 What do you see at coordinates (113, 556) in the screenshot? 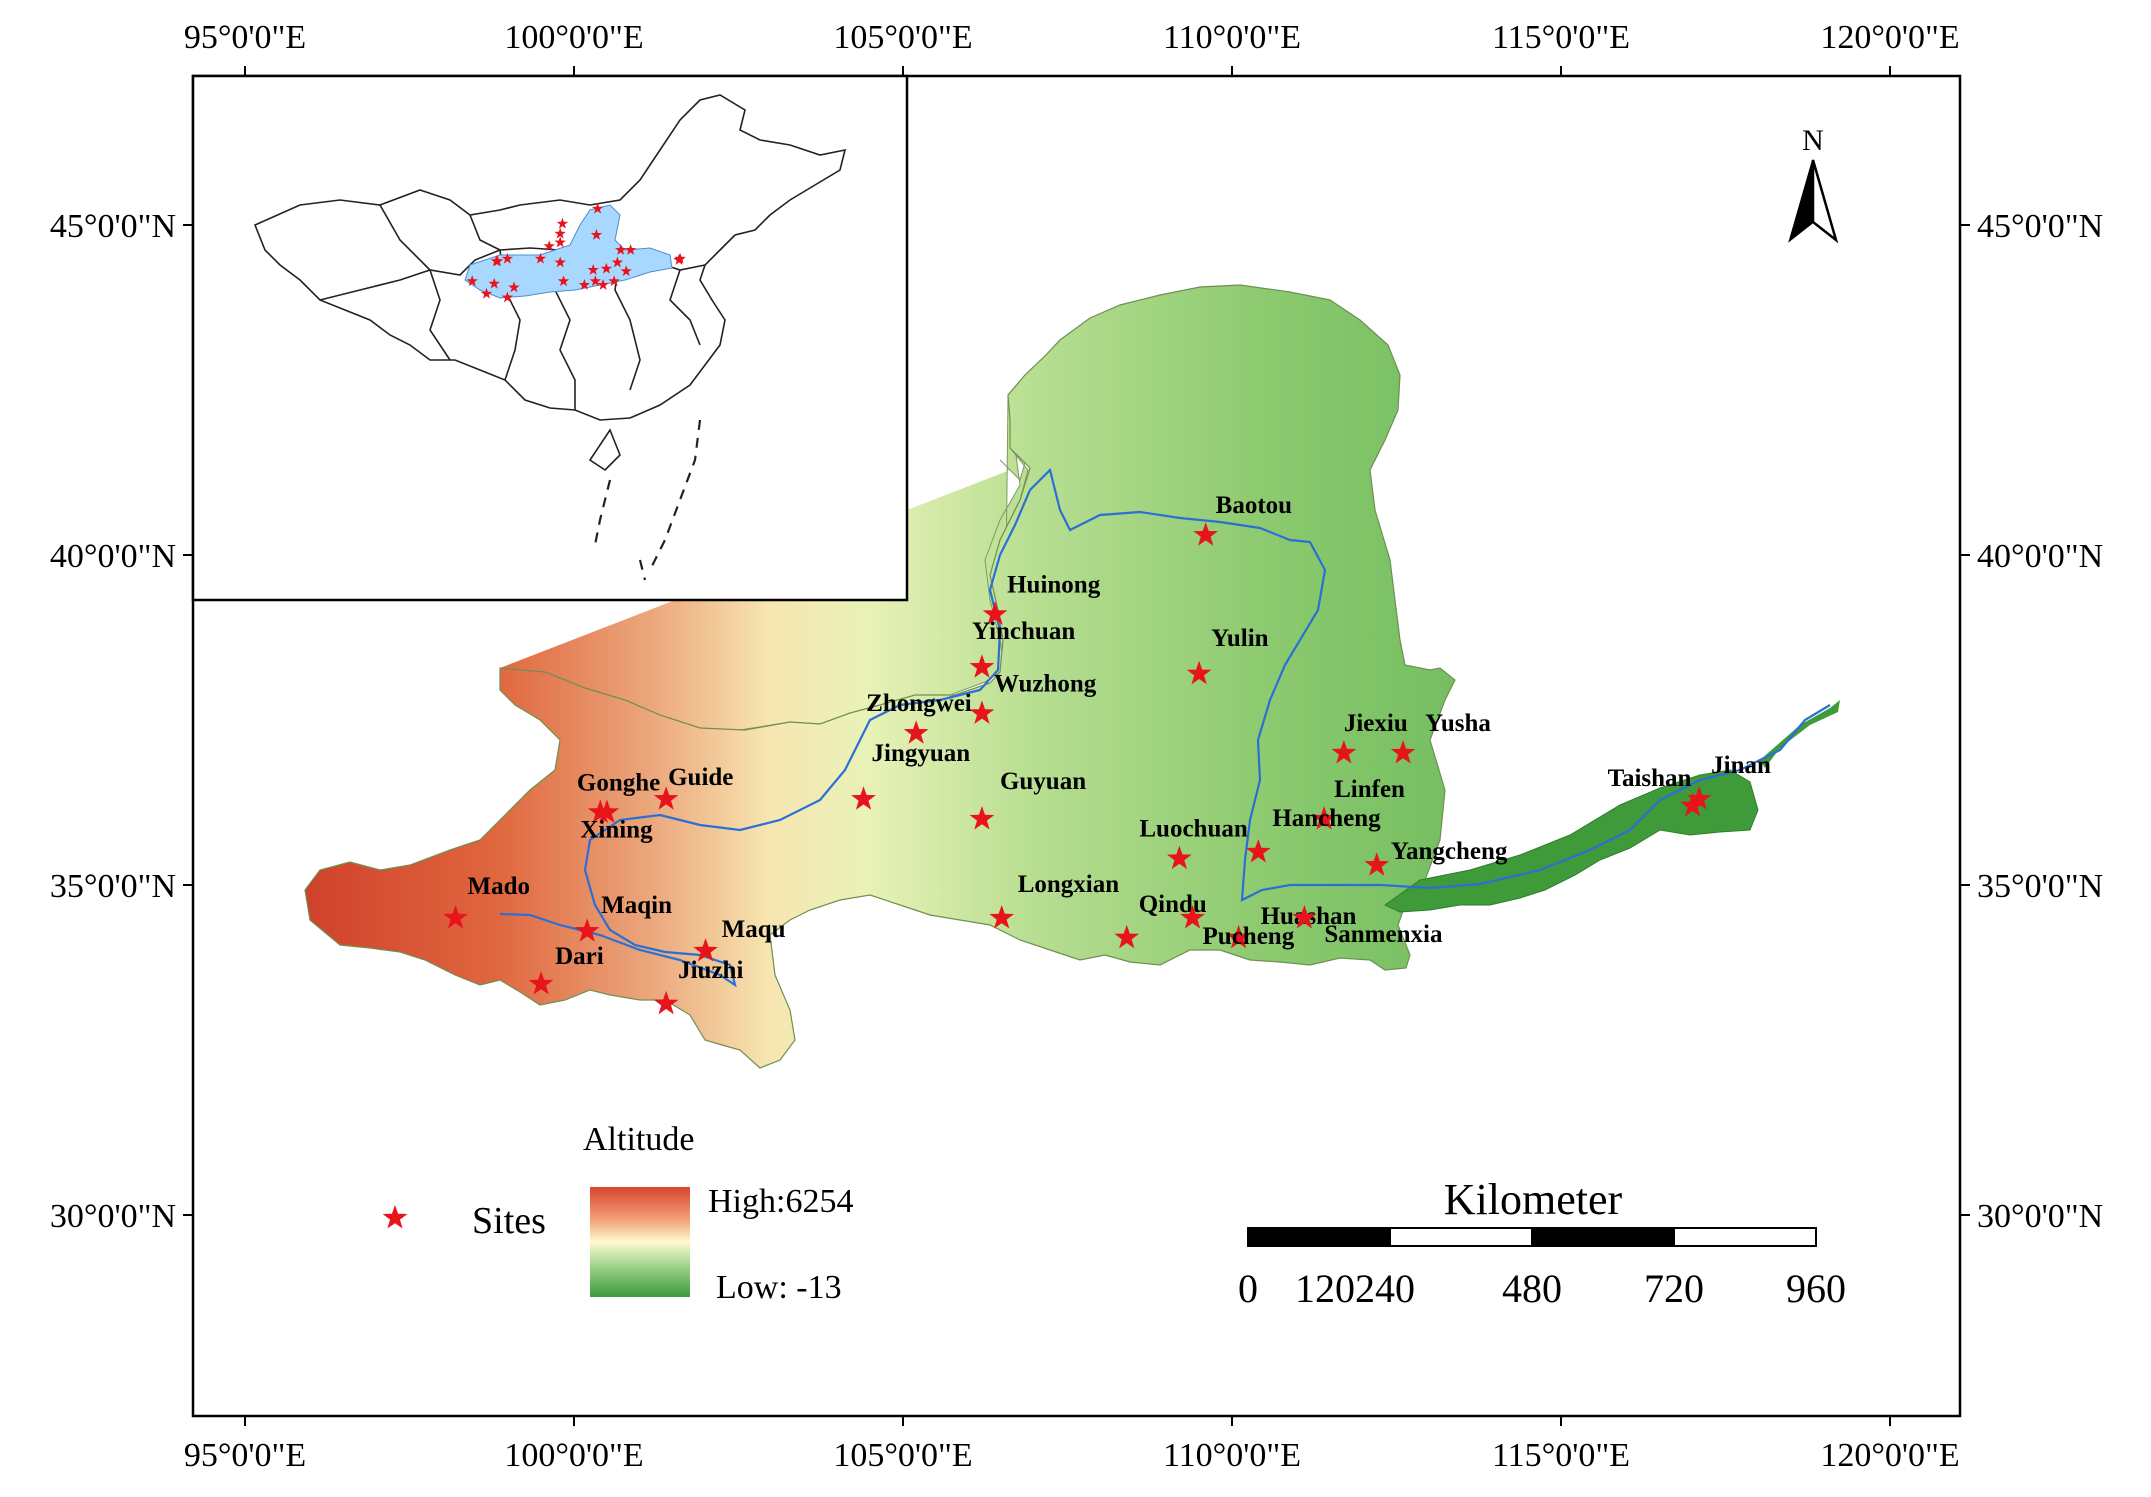
I see `y-tick-left: 40°0'0"N` at bounding box center [113, 556].